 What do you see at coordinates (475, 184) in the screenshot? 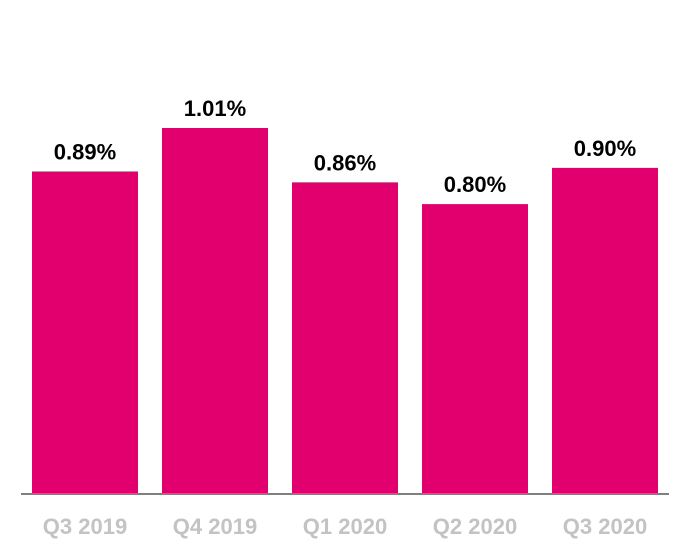
I see `data-label-q2-2020: 0.80%` at bounding box center [475, 184].